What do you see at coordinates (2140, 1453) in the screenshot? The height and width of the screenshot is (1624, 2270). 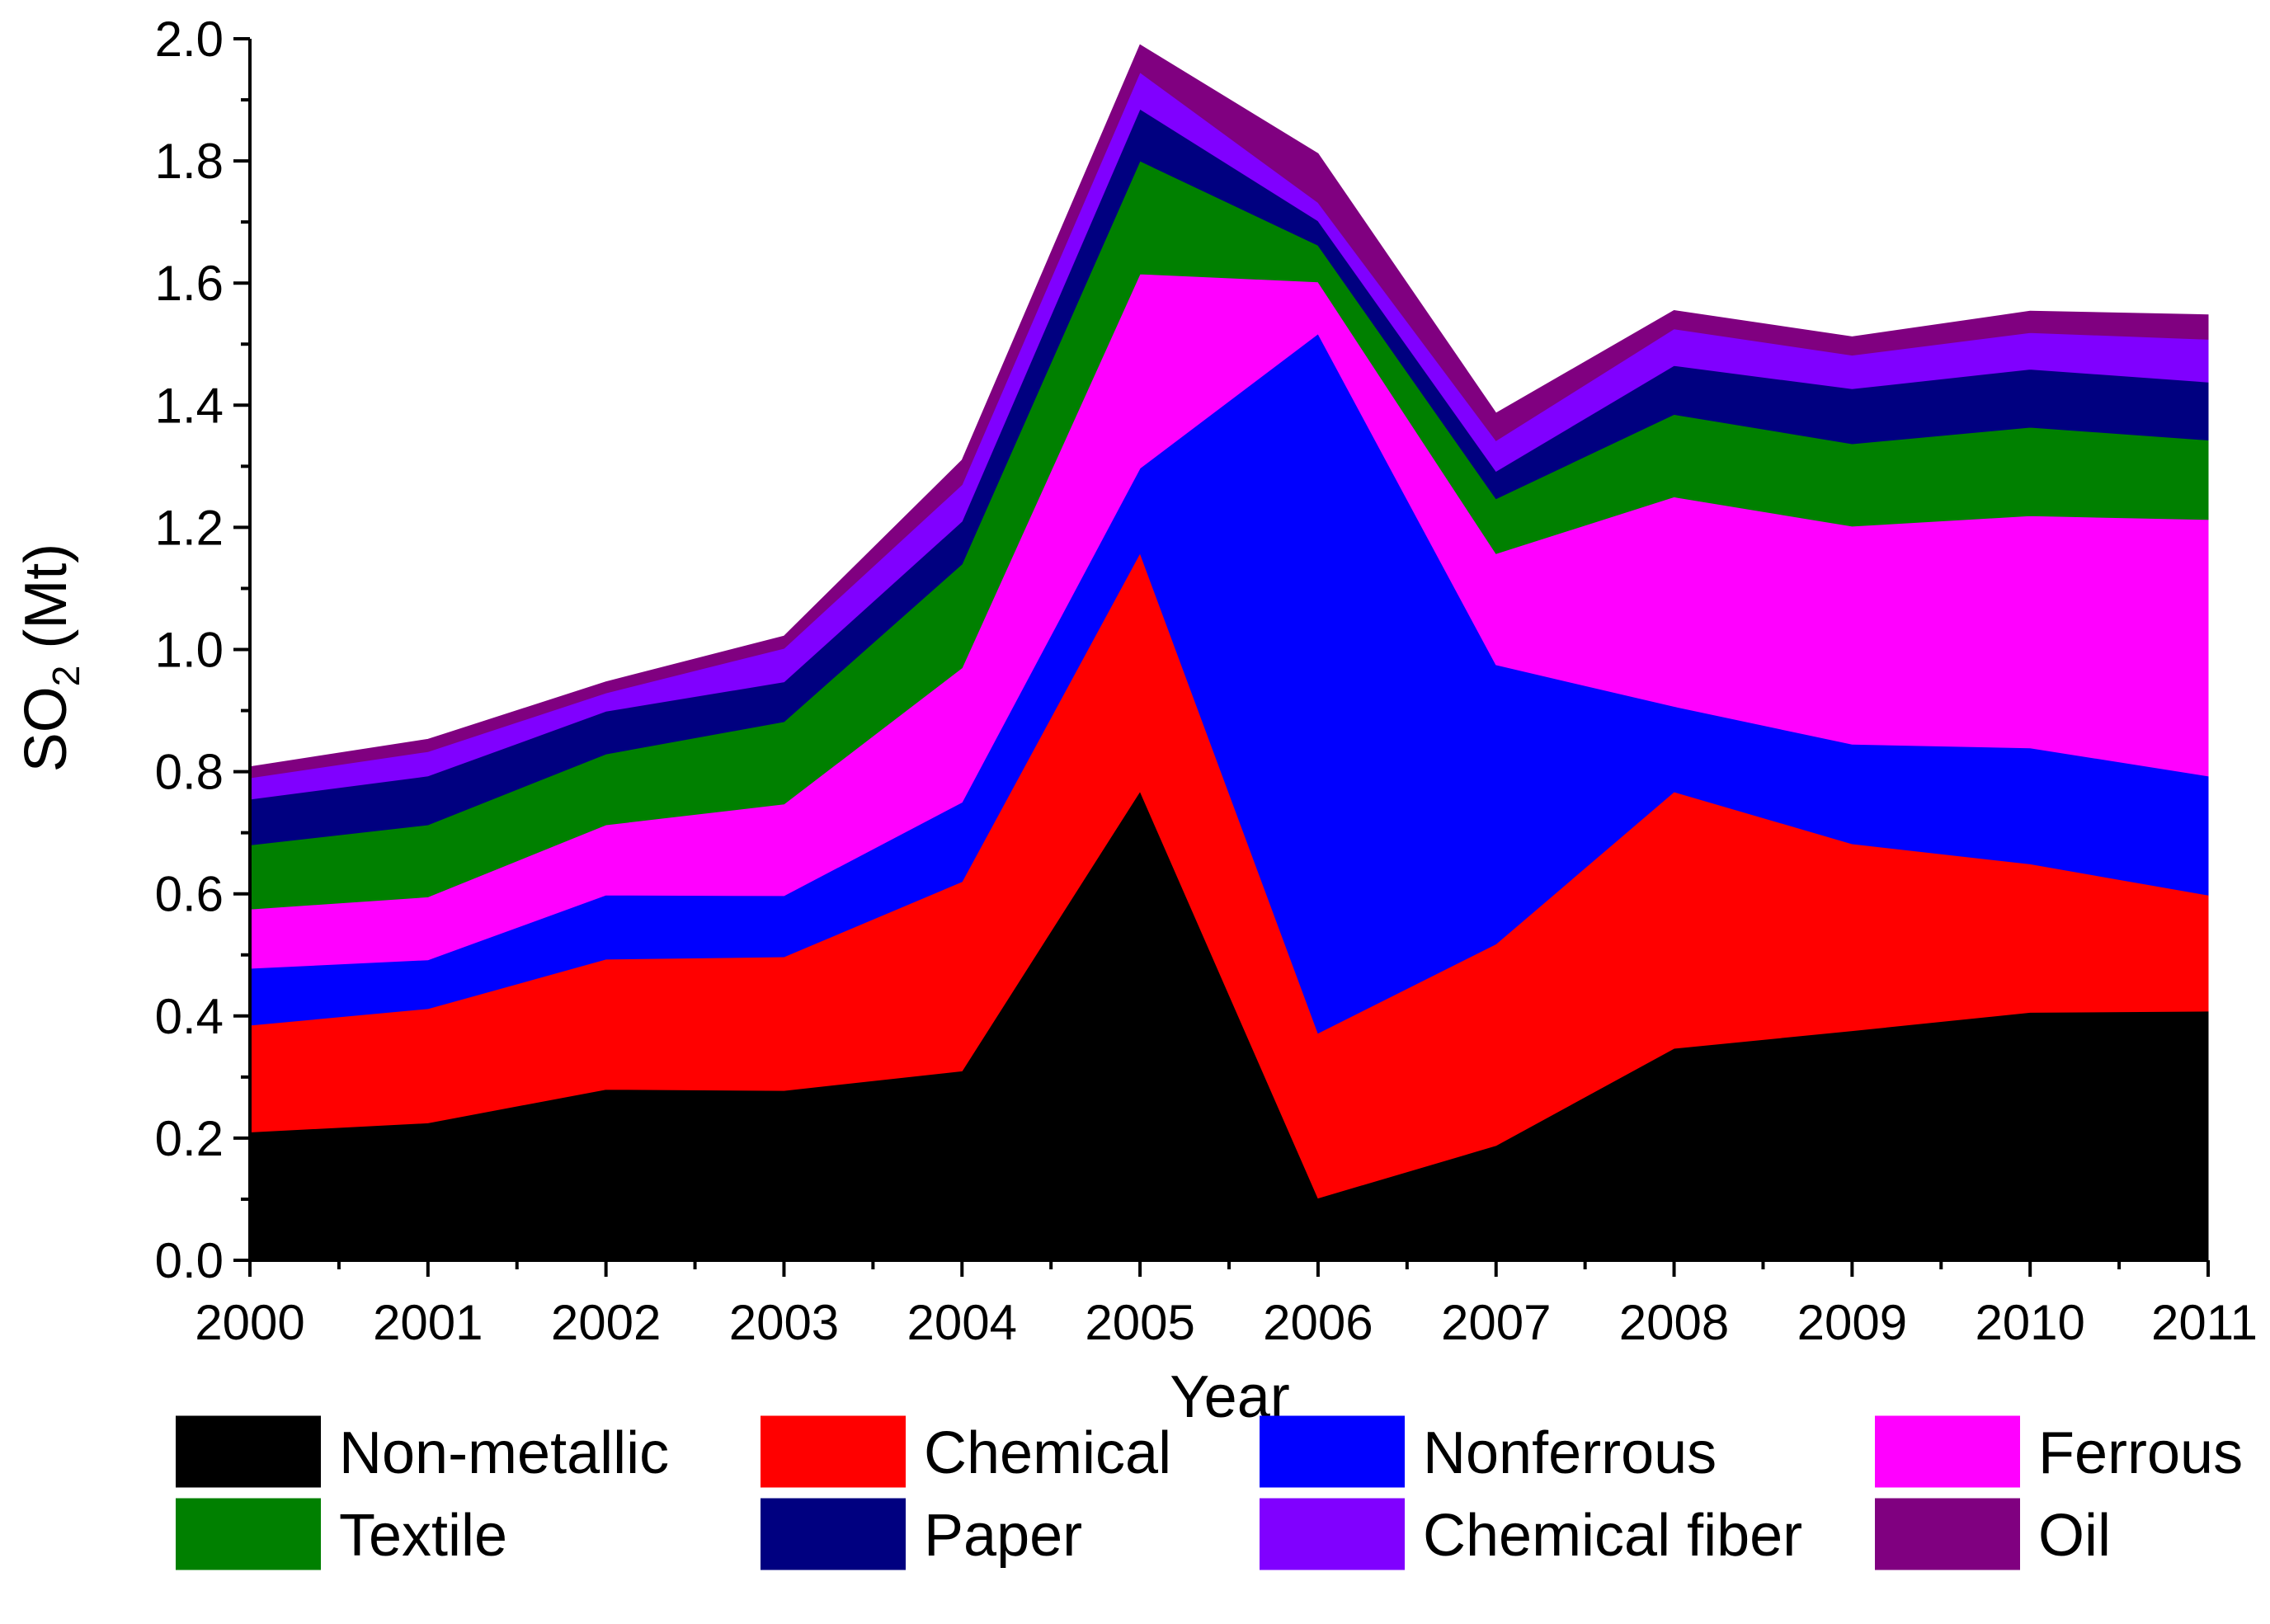 I see `legend-label-ferrous: Ferrous` at bounding box center [2140, 1453].